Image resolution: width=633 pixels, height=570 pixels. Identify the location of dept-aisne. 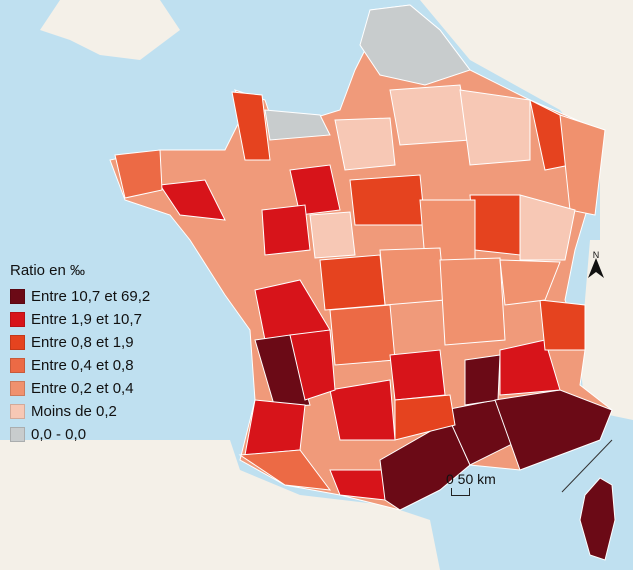
(430, 115).